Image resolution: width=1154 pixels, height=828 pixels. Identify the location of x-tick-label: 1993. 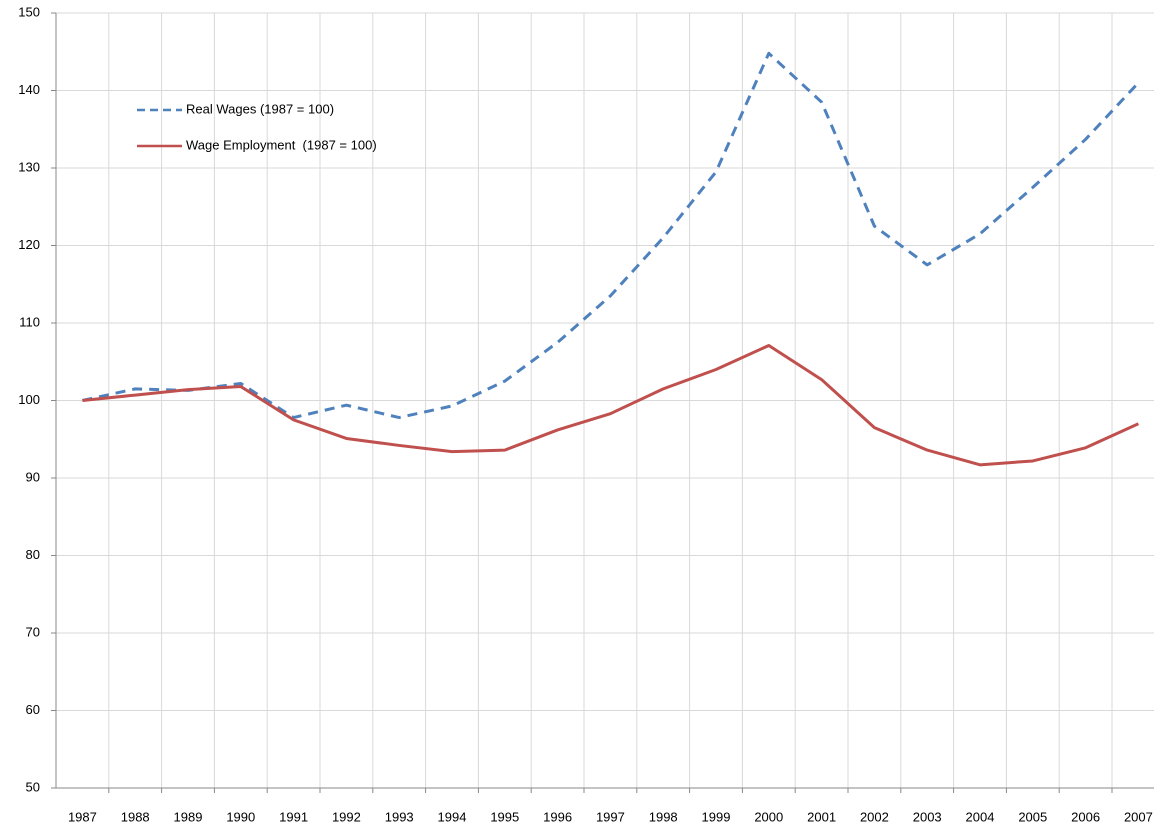
(399, 816).